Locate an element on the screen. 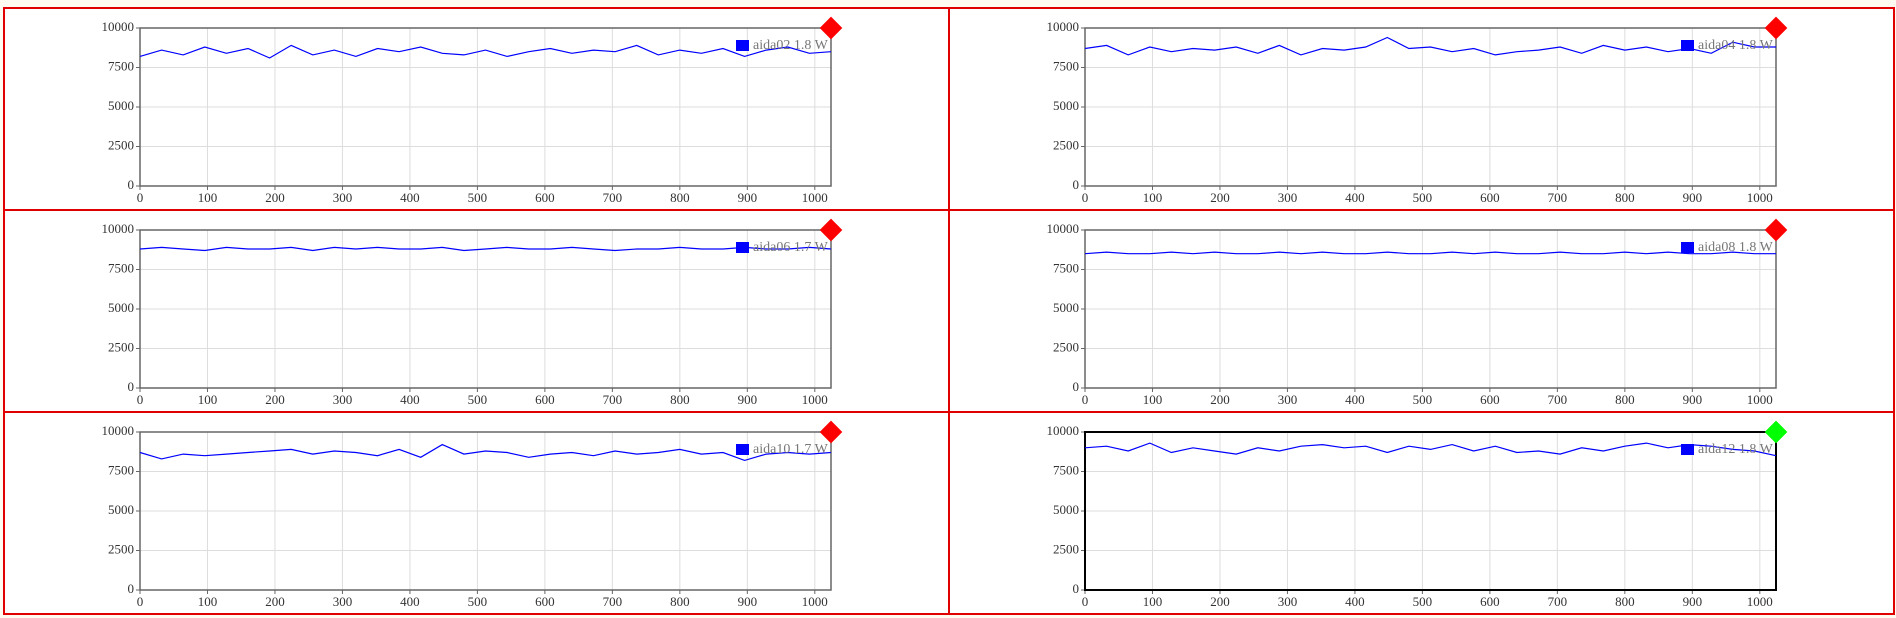 The height and width of the screenshot is (618, 1896). status-indicator is located at coordinates (831, 432).